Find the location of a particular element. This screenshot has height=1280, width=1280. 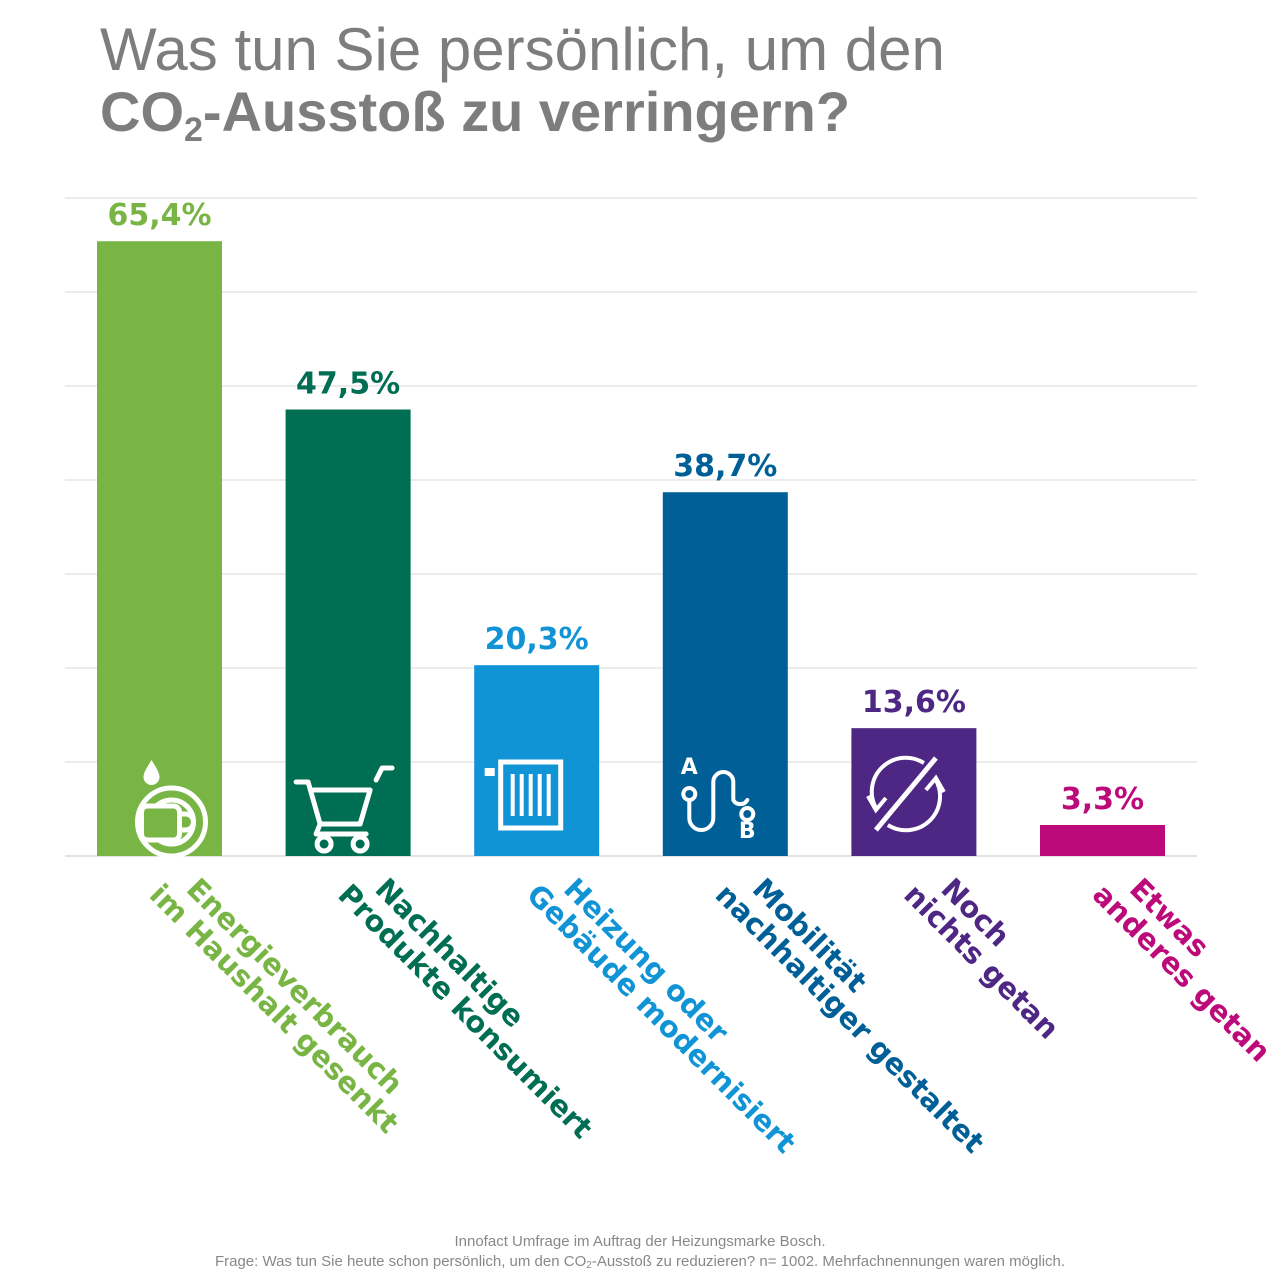

title-line-2: CO2-Ausstoß zu verringern? is located at coordinates (522, 113).